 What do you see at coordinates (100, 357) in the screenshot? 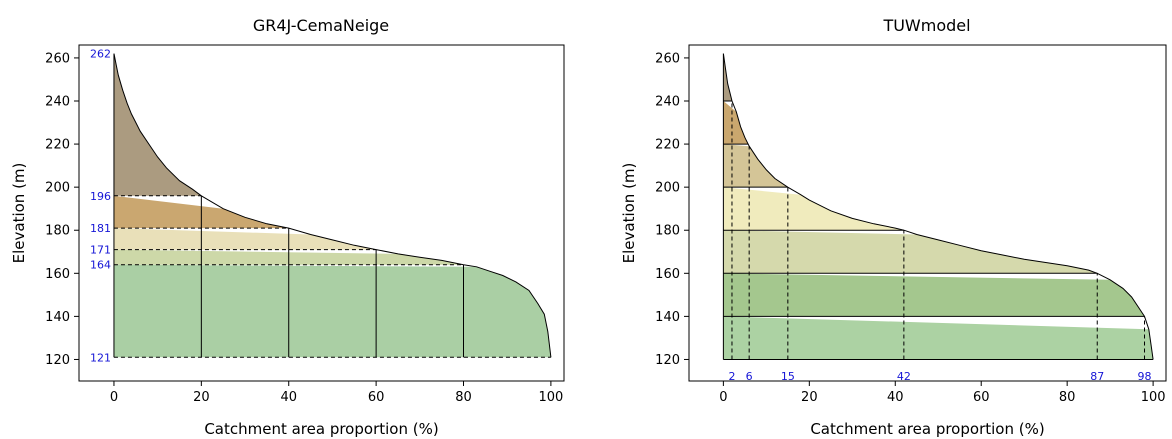
I see `band-boundary-label-5: 121` at bounding box center [100, 357].